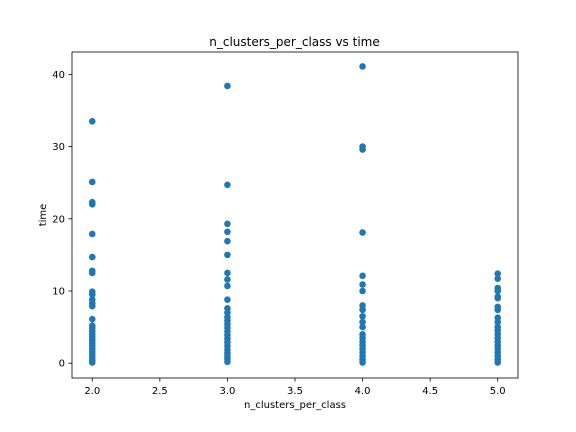 The height and width of the screenshot is (432, 576). I want to click on y-tick-label: 20, so click(58, 219).